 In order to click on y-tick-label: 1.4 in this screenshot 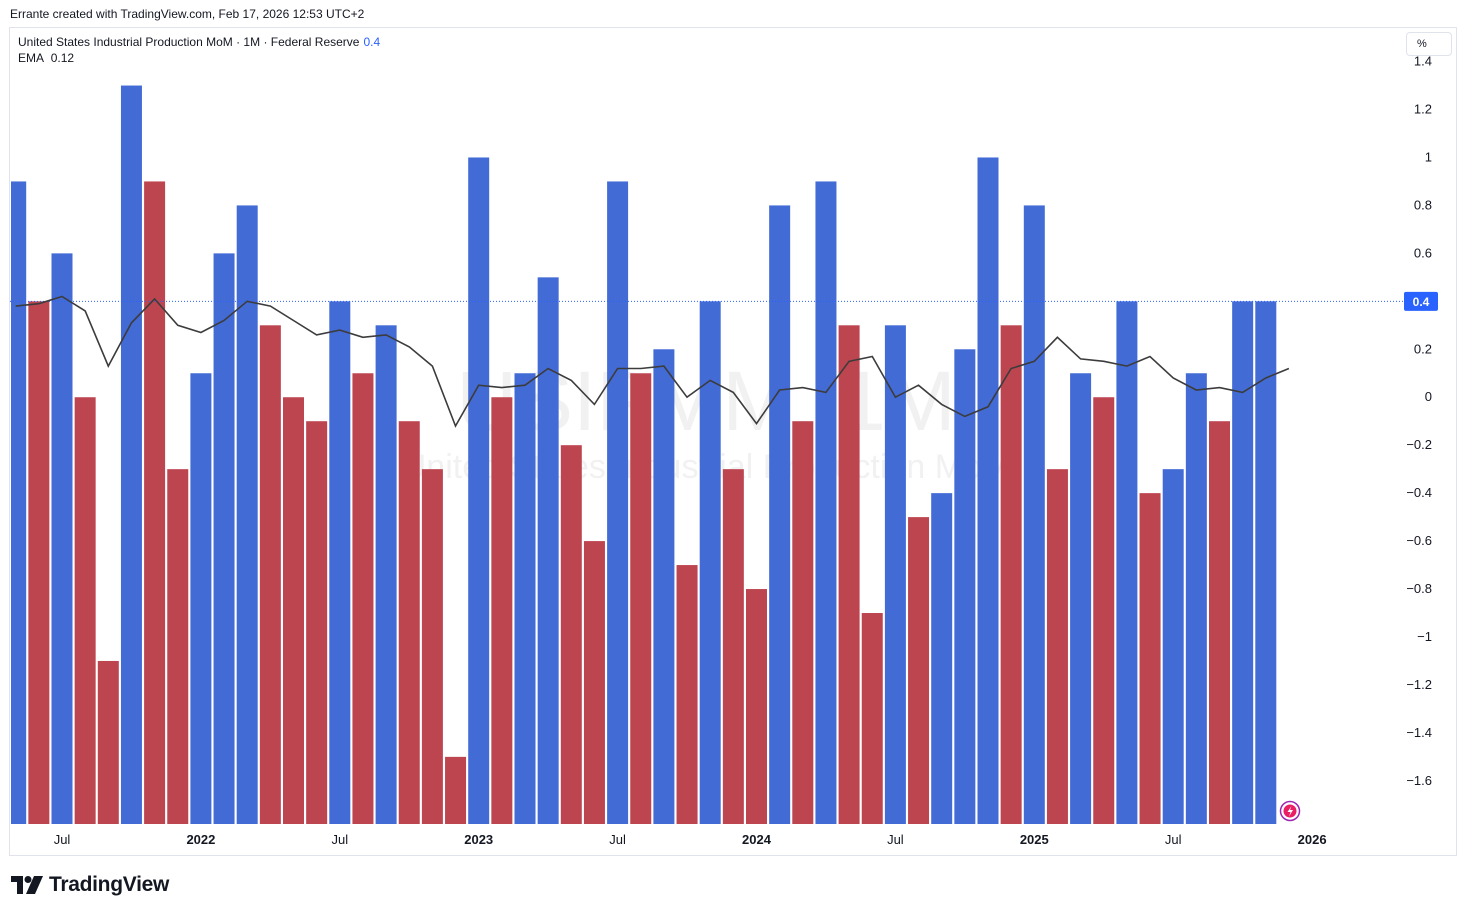, I will do `click(1423, 61)`.